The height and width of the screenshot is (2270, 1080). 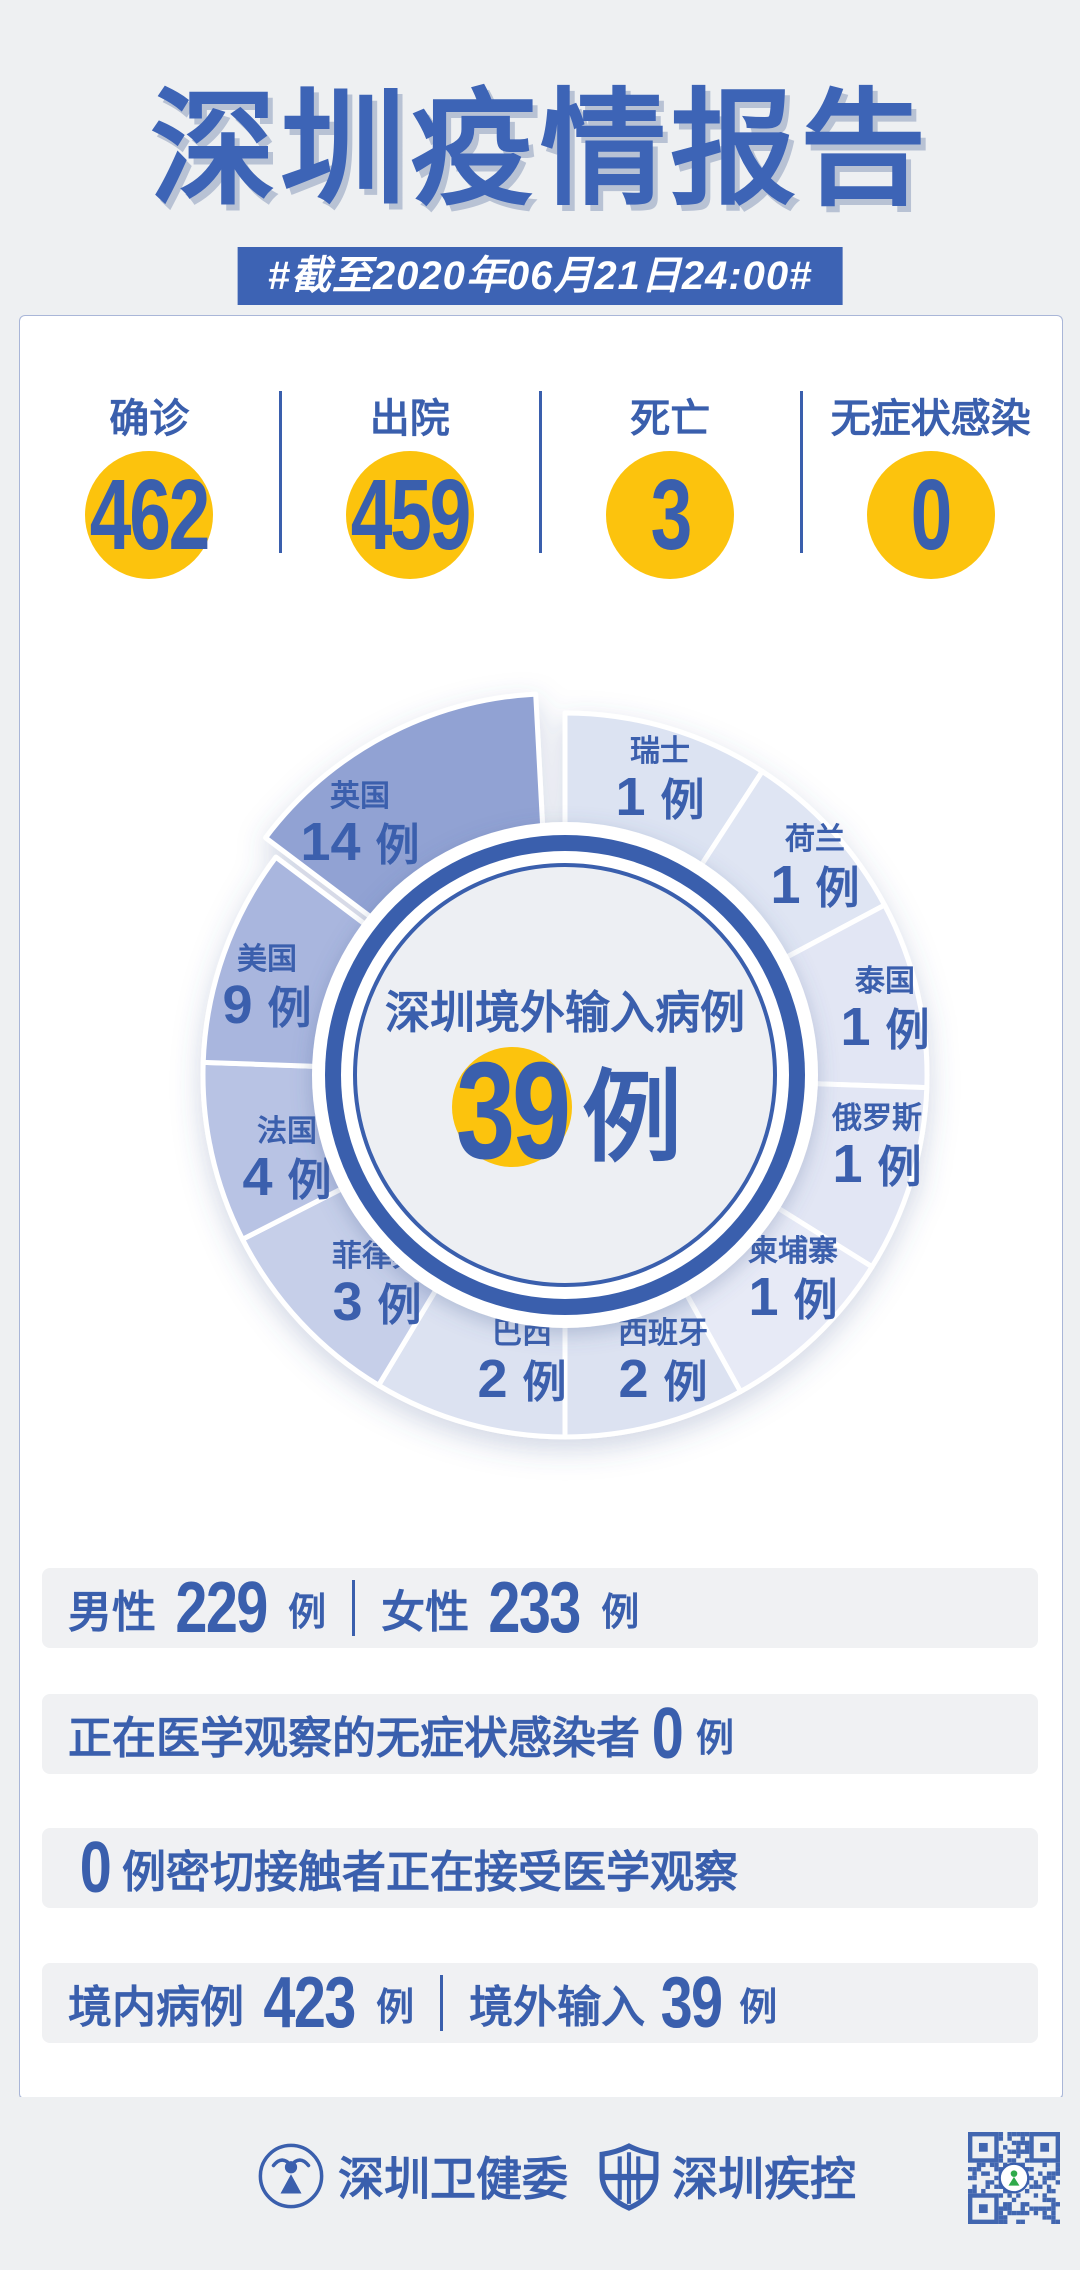 I want to click on health-commission-seal-icon, so click(x=291, y=2176).